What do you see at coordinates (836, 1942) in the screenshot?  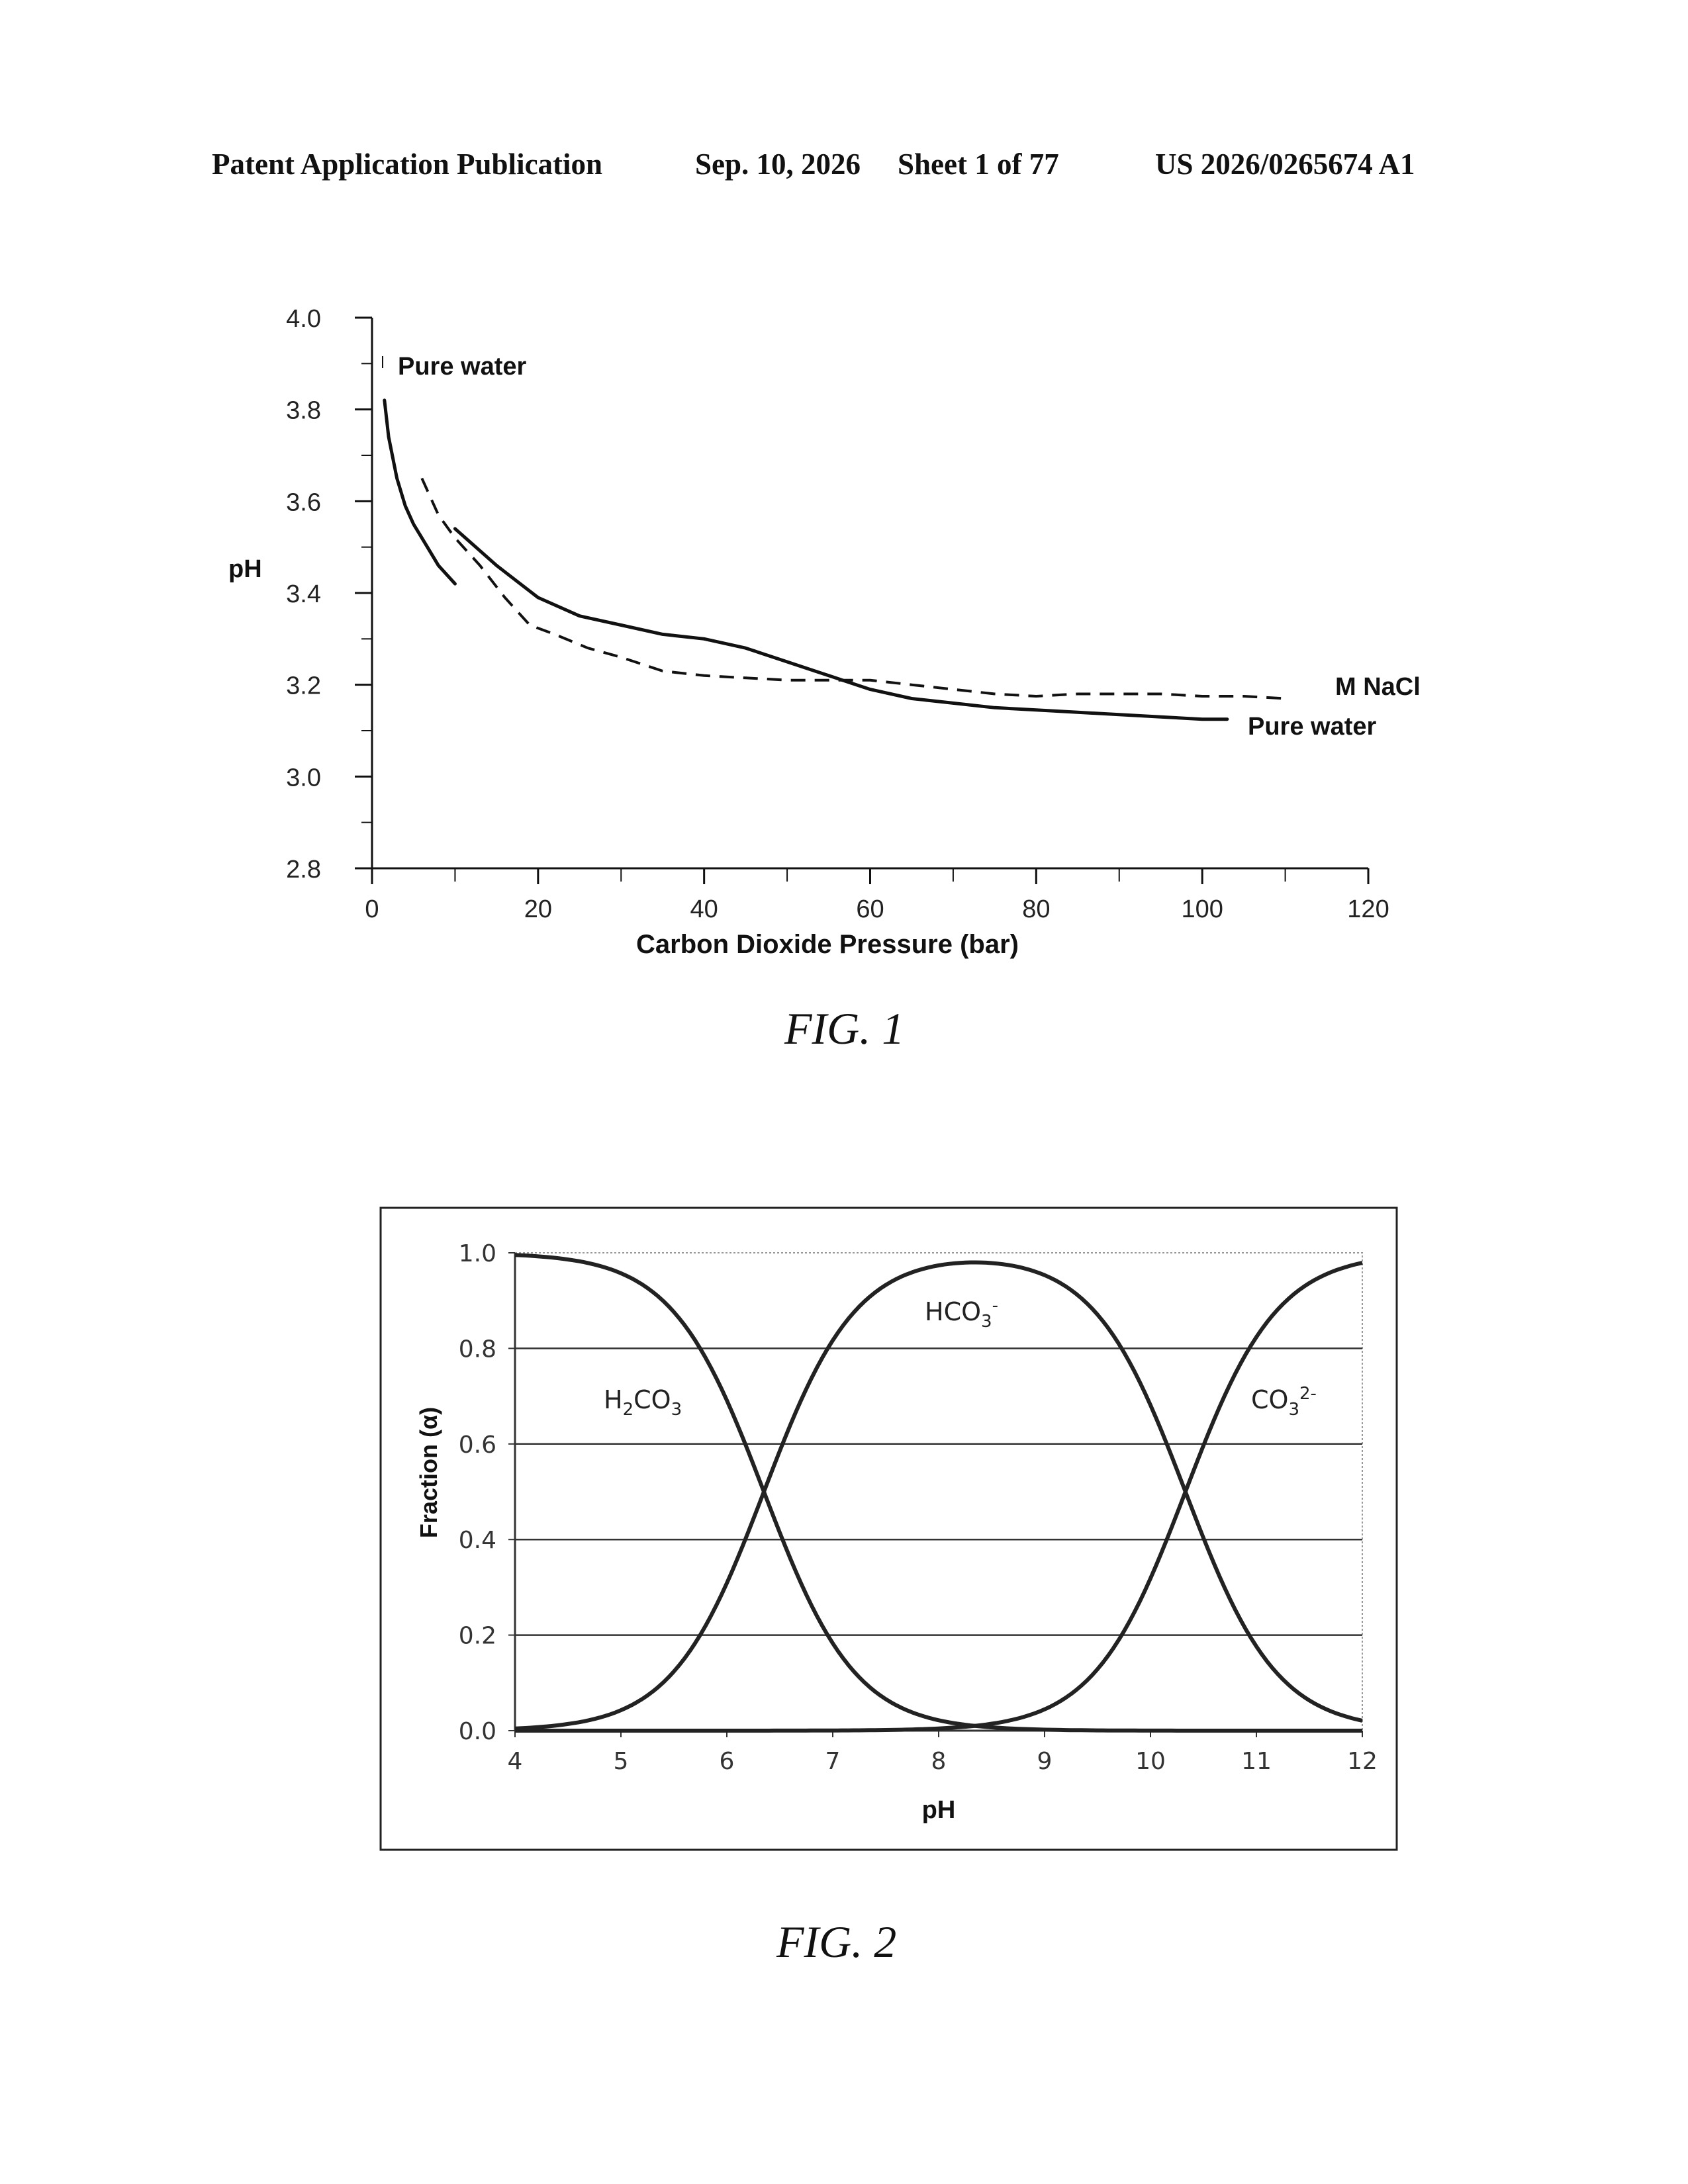 I see `fig2-caption: FIG. 2` at bounding box center [836, 1942].